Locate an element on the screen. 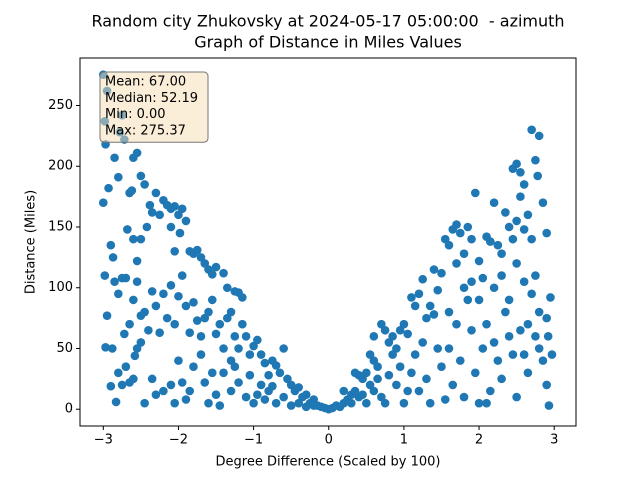 This screenshot has height=480, width=640. x-tick-label: −1 is located at coordinates (253, 440).